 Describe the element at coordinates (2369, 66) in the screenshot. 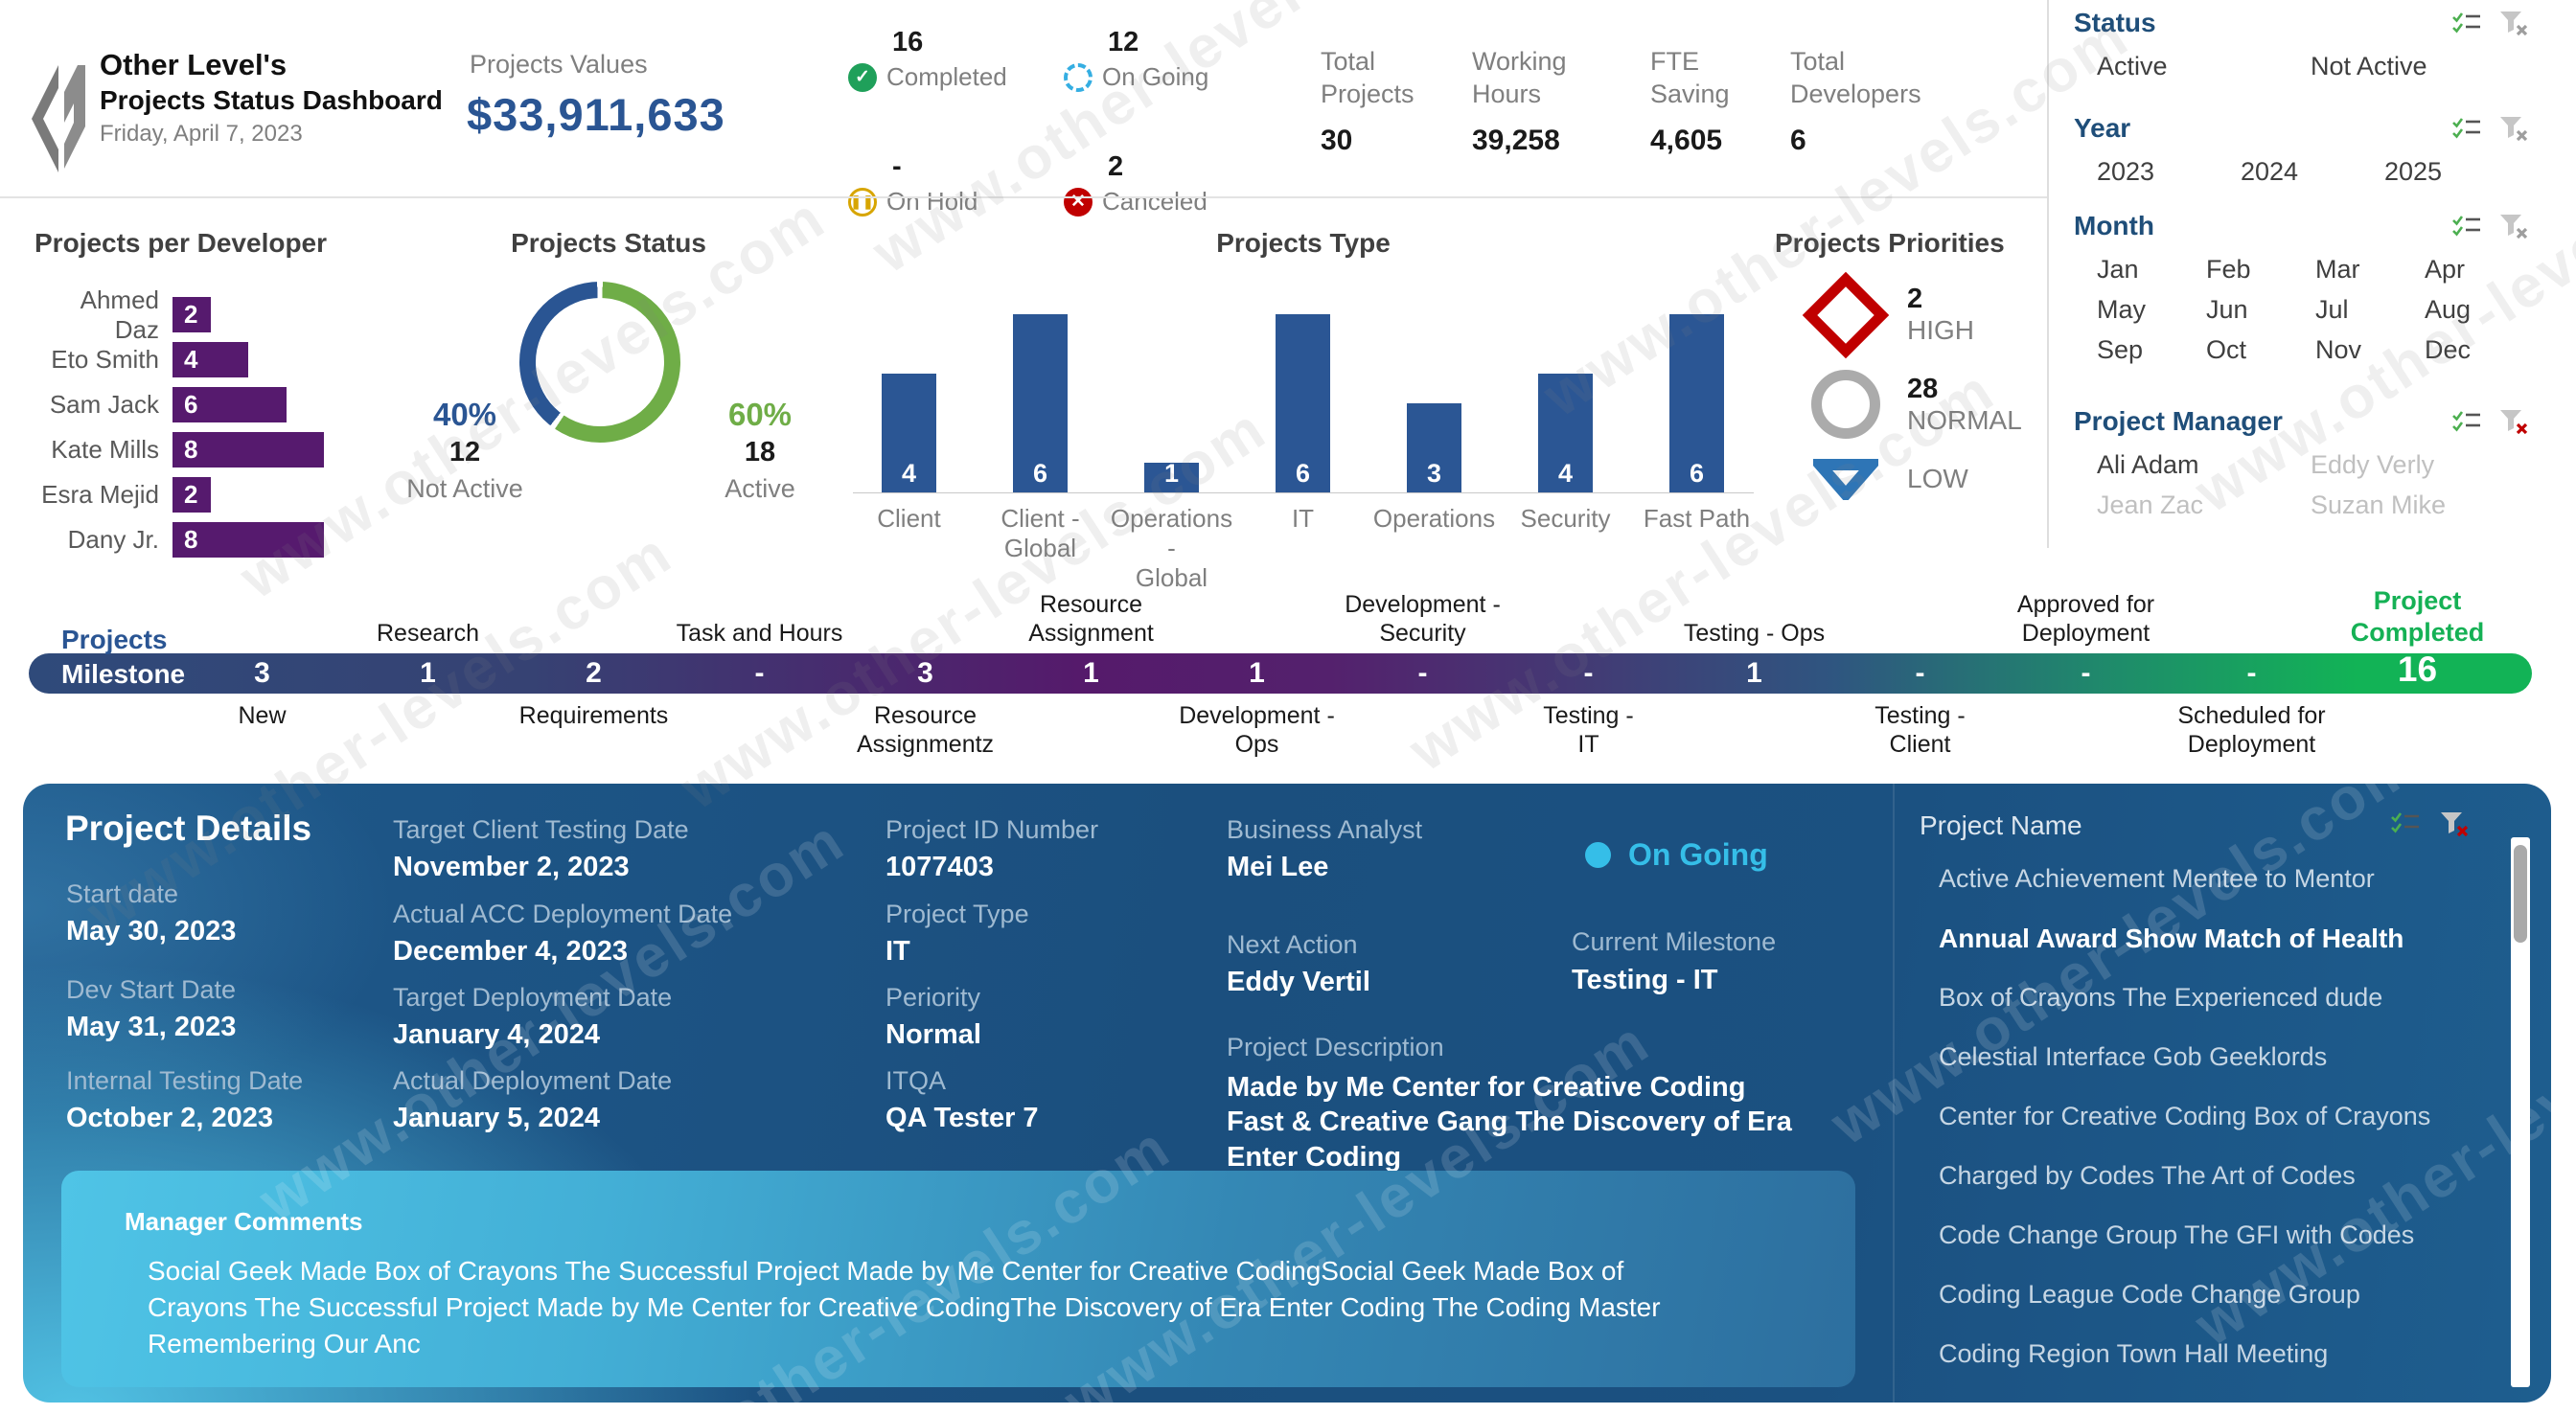

I see `filter-option-not-active: Not Active` at that location.